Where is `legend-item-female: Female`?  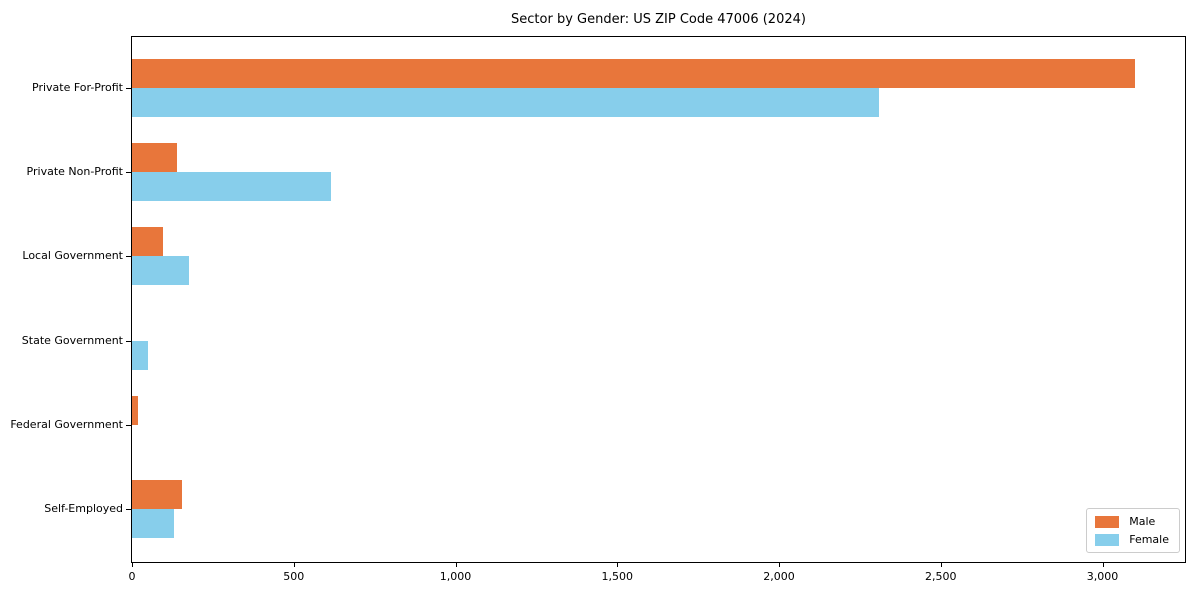
legend-item-female: Female is located at coordinates (1132, 539).